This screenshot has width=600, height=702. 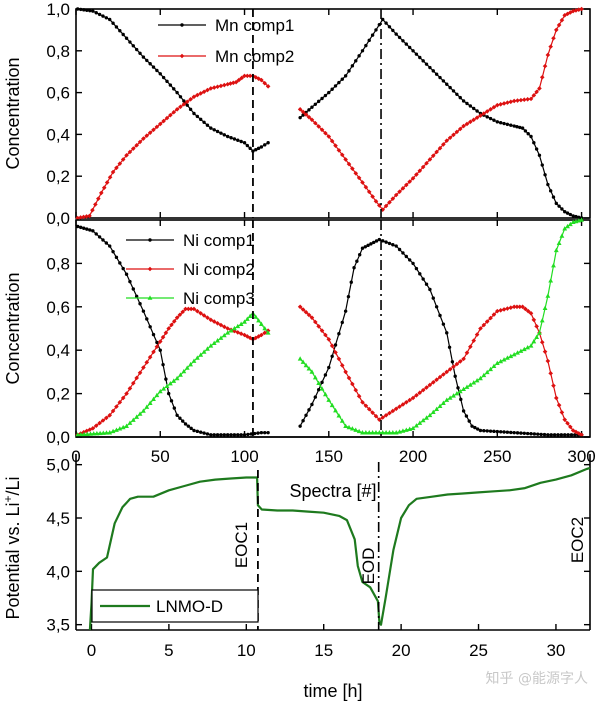 What do you see at coordinates (182, 25) in the screenshot?
I see `mn-legend-marker` at bounding box center [182, 25].